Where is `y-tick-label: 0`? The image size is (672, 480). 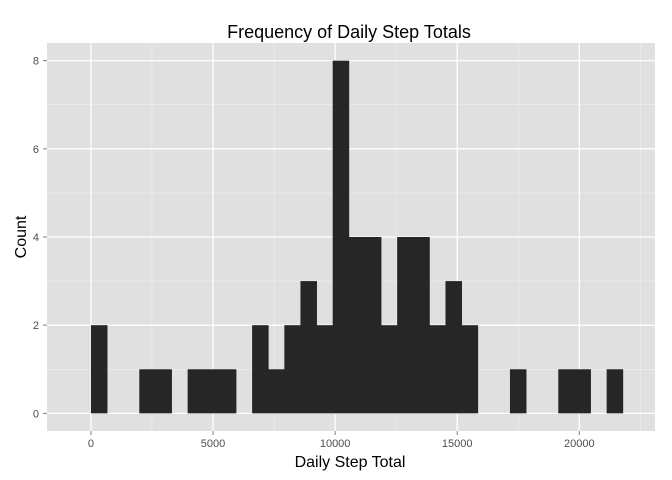
y-tick-label: 0 is located at coordinates (36, 414).